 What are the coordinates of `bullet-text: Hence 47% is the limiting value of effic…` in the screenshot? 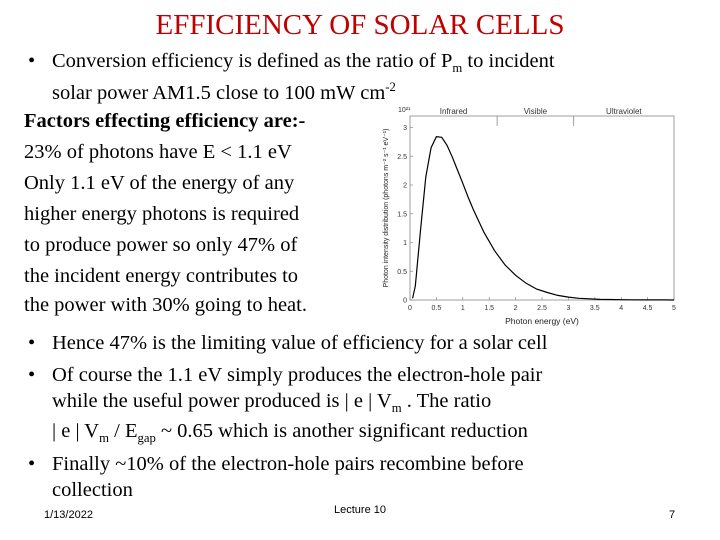 It's located at (300, 343).